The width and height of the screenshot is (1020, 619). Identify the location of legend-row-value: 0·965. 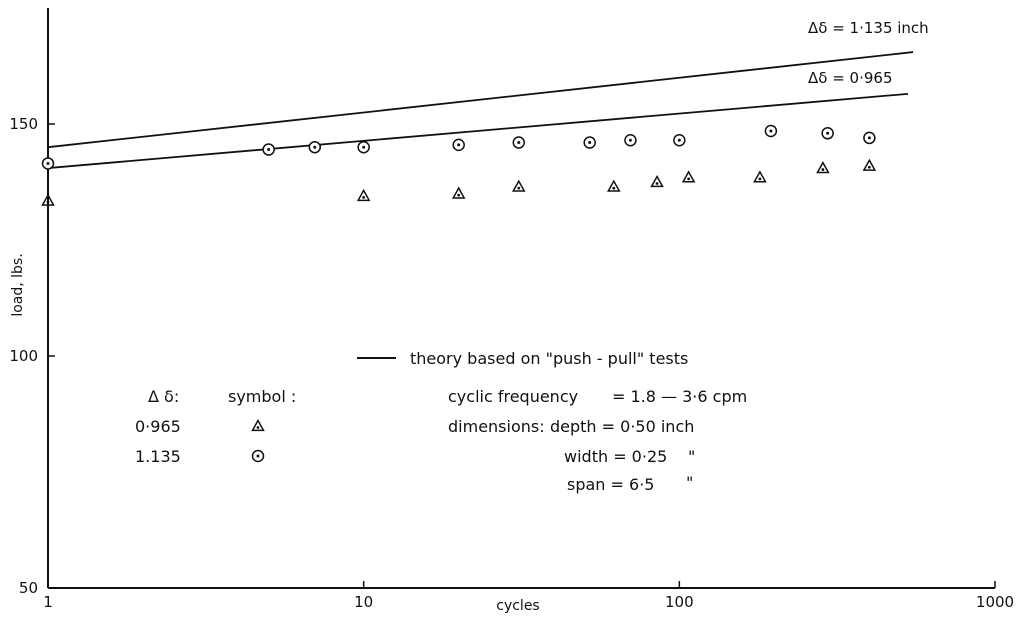
(158, 426).